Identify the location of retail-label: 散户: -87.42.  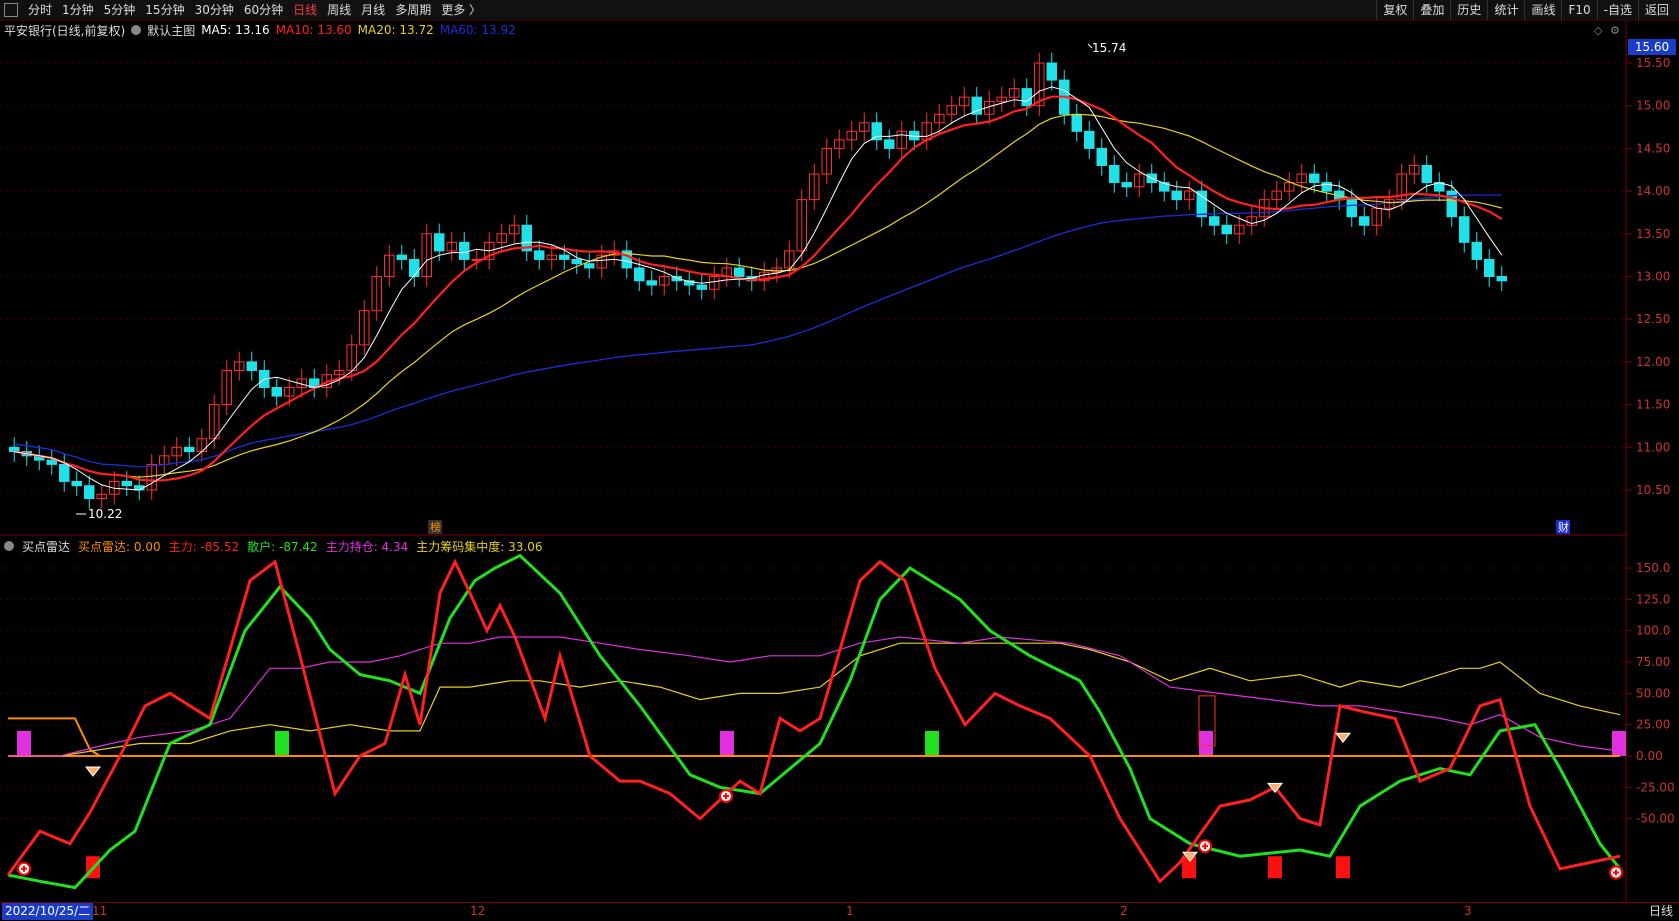
(282, 546).